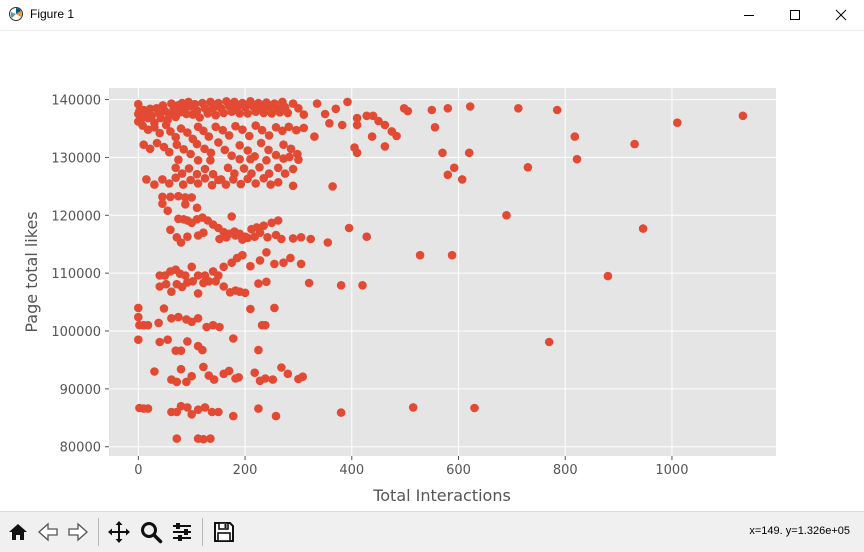 Image resolution: width=864 pixels, height=552 pixels. What do you see at coordinates (565, 470) in the screenshot?
I see `x-tick-label: 800` at bounding box center [565, 470].